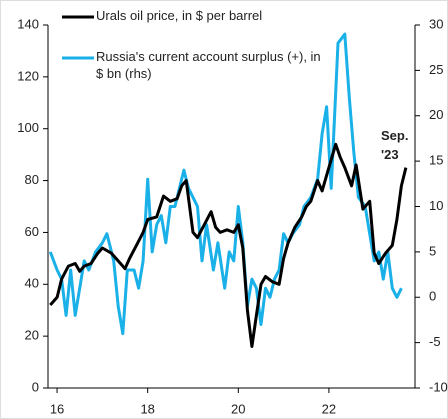  What do you see at coordinates (32, 179) in the screenshot?
I see `y-tick-label: 80` at bounding box center [32, 179].